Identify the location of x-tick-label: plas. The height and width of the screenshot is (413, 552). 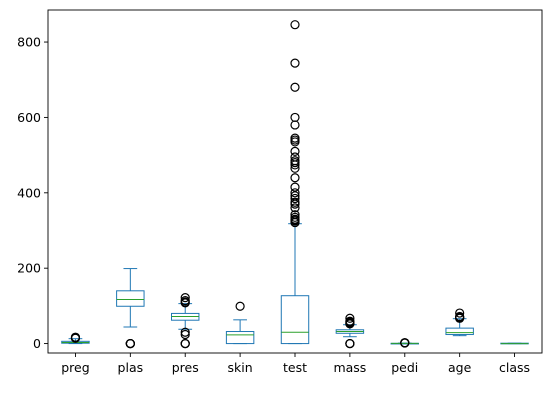
(131, 367).